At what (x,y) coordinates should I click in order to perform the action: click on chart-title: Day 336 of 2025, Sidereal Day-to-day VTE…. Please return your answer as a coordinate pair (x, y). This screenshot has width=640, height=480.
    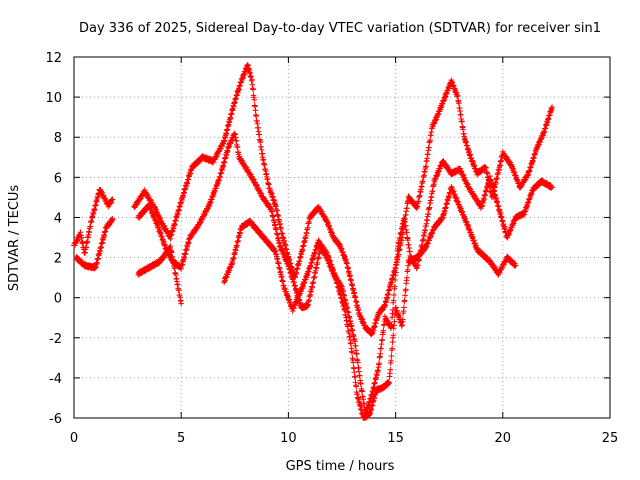
    Looking at the image, I should click on (340, 28).